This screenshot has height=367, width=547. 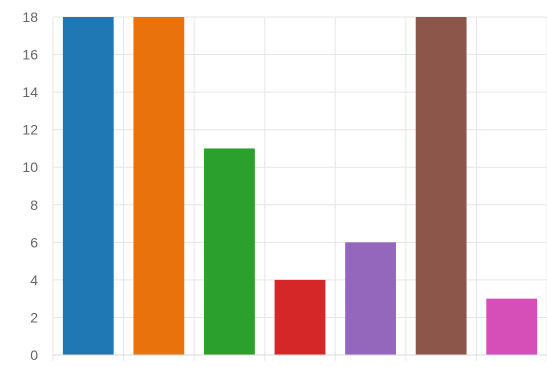 I want to click on y-tick-label: 12, so click(x=30, y=130).